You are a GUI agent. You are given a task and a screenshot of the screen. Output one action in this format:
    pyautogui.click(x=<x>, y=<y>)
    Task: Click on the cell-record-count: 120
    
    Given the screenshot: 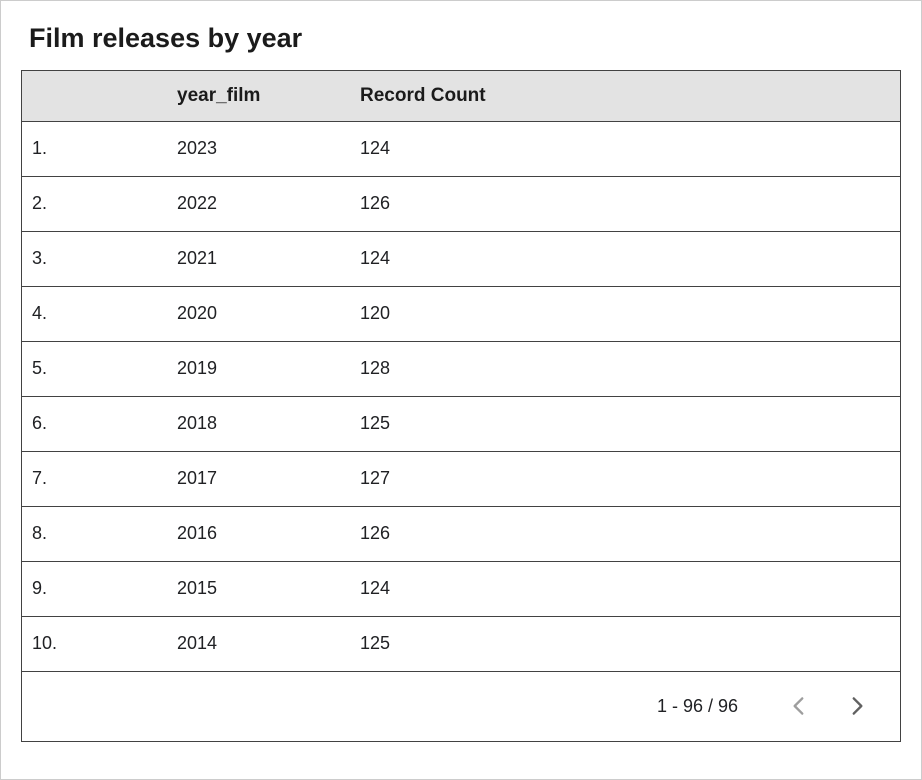 What is the action you would take?
    pyautogui.click(x=625, y=314)
    